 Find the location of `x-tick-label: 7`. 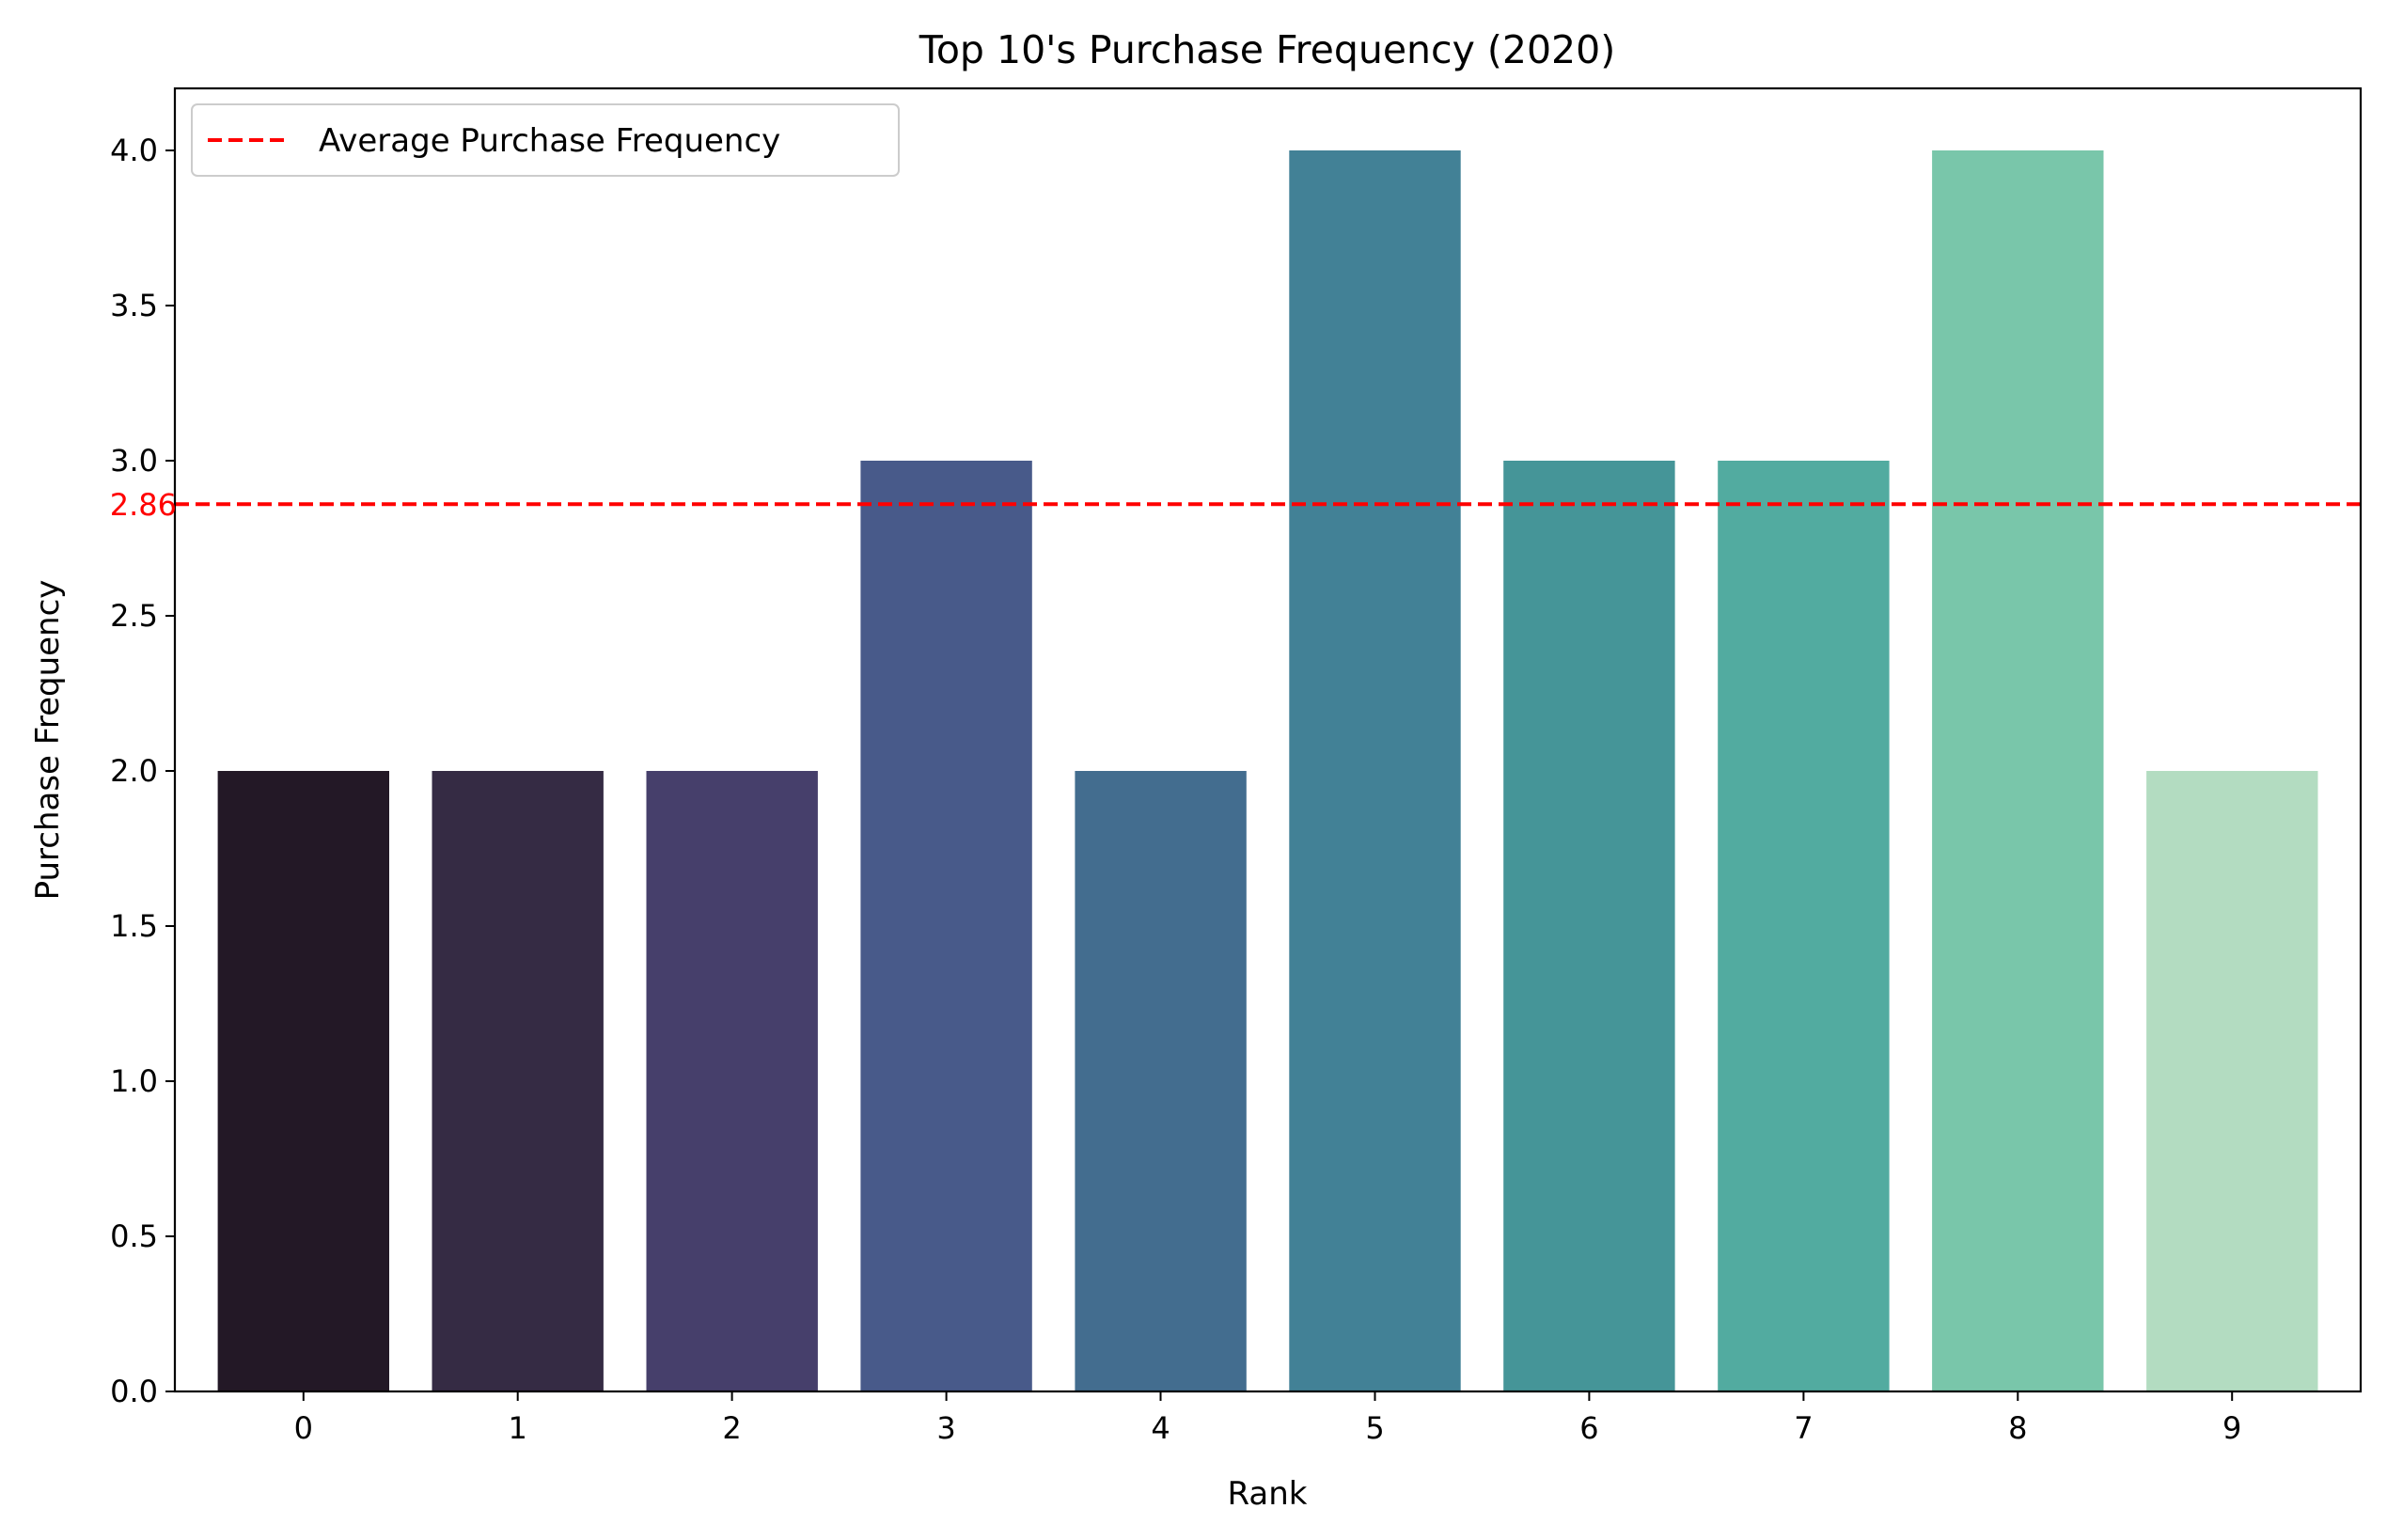

x-tick-label: 7 is located at coordinates (1803, 1428).